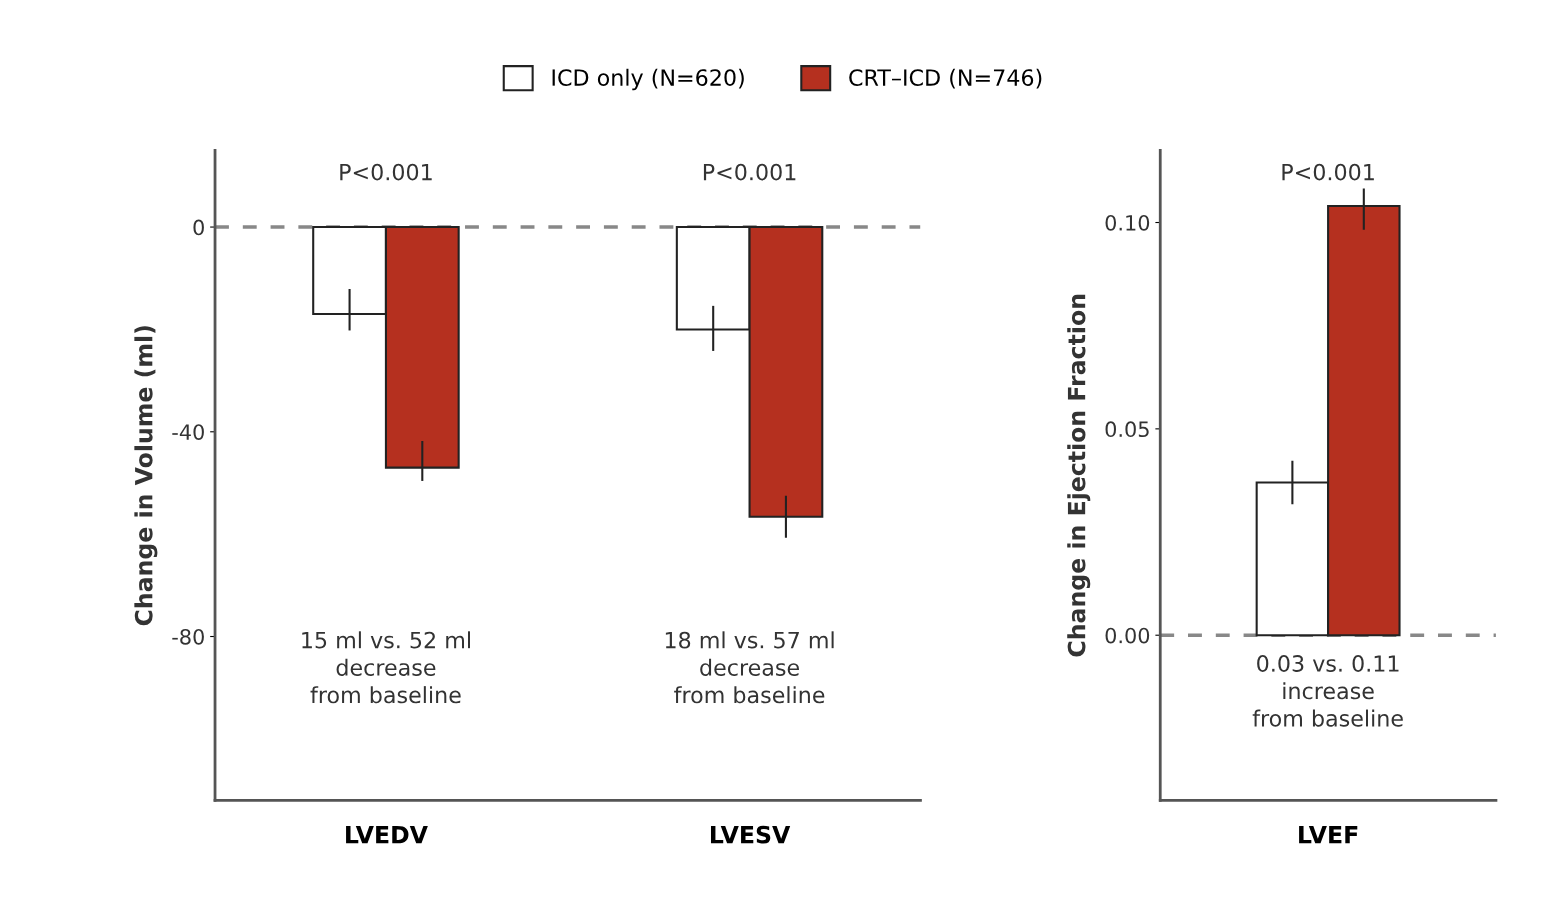 This screenshot has height=922, width=1547. Describe the element at coordinates (198, 227) in the screenshot. I see `y-tick-label: 0` at that location.